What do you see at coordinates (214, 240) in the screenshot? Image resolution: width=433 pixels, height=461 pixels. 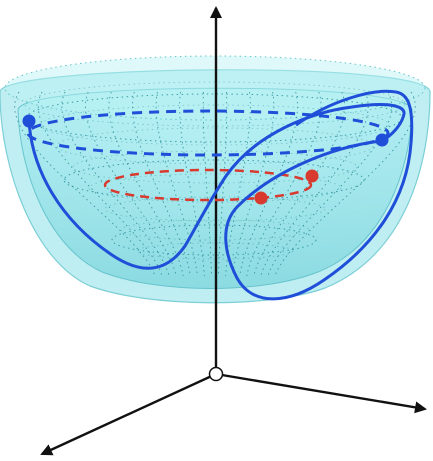 I see `lower-grid-ring` at bounding box center [214, 240].